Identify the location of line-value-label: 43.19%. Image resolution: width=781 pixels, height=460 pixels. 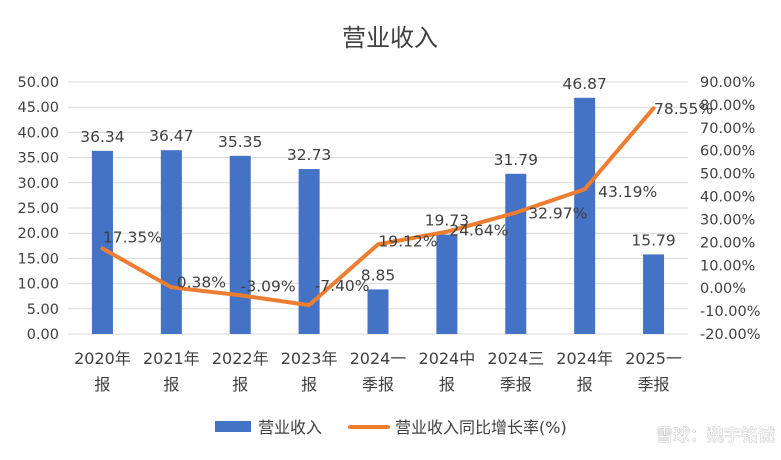
(627, 192).